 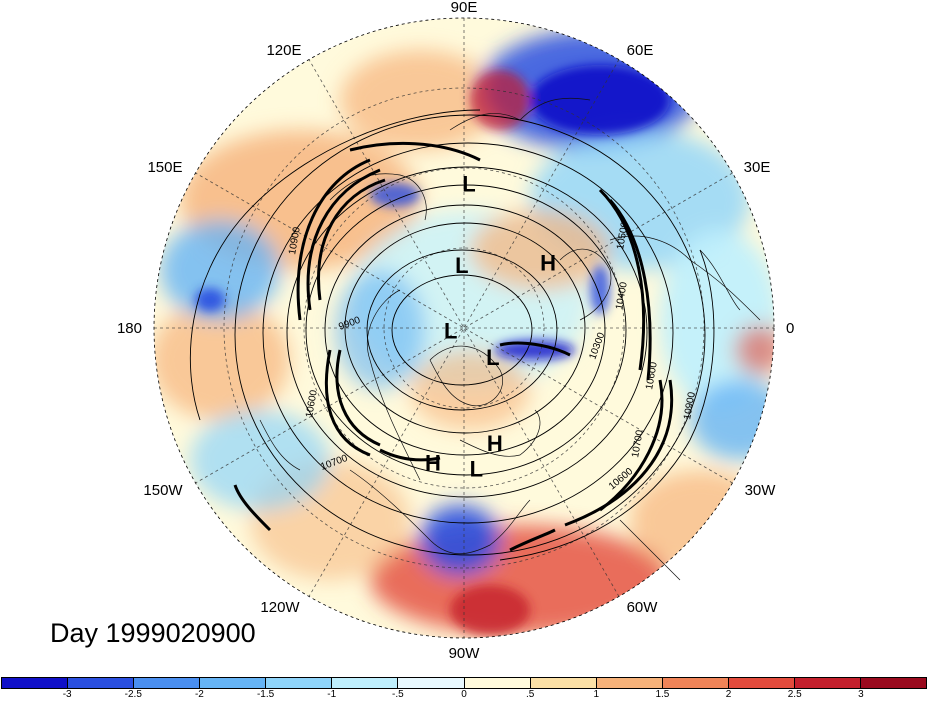 What do you see at coordinates (622, 296) in the screenshot?
I see `contour-label: 10400` at bounding box center [622, 296].